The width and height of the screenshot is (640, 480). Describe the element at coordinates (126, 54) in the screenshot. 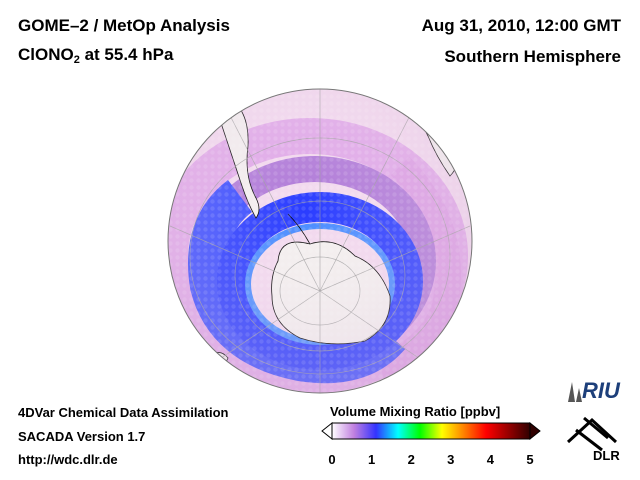

I see `pressure-level: at 55.4 hPa` at that location.